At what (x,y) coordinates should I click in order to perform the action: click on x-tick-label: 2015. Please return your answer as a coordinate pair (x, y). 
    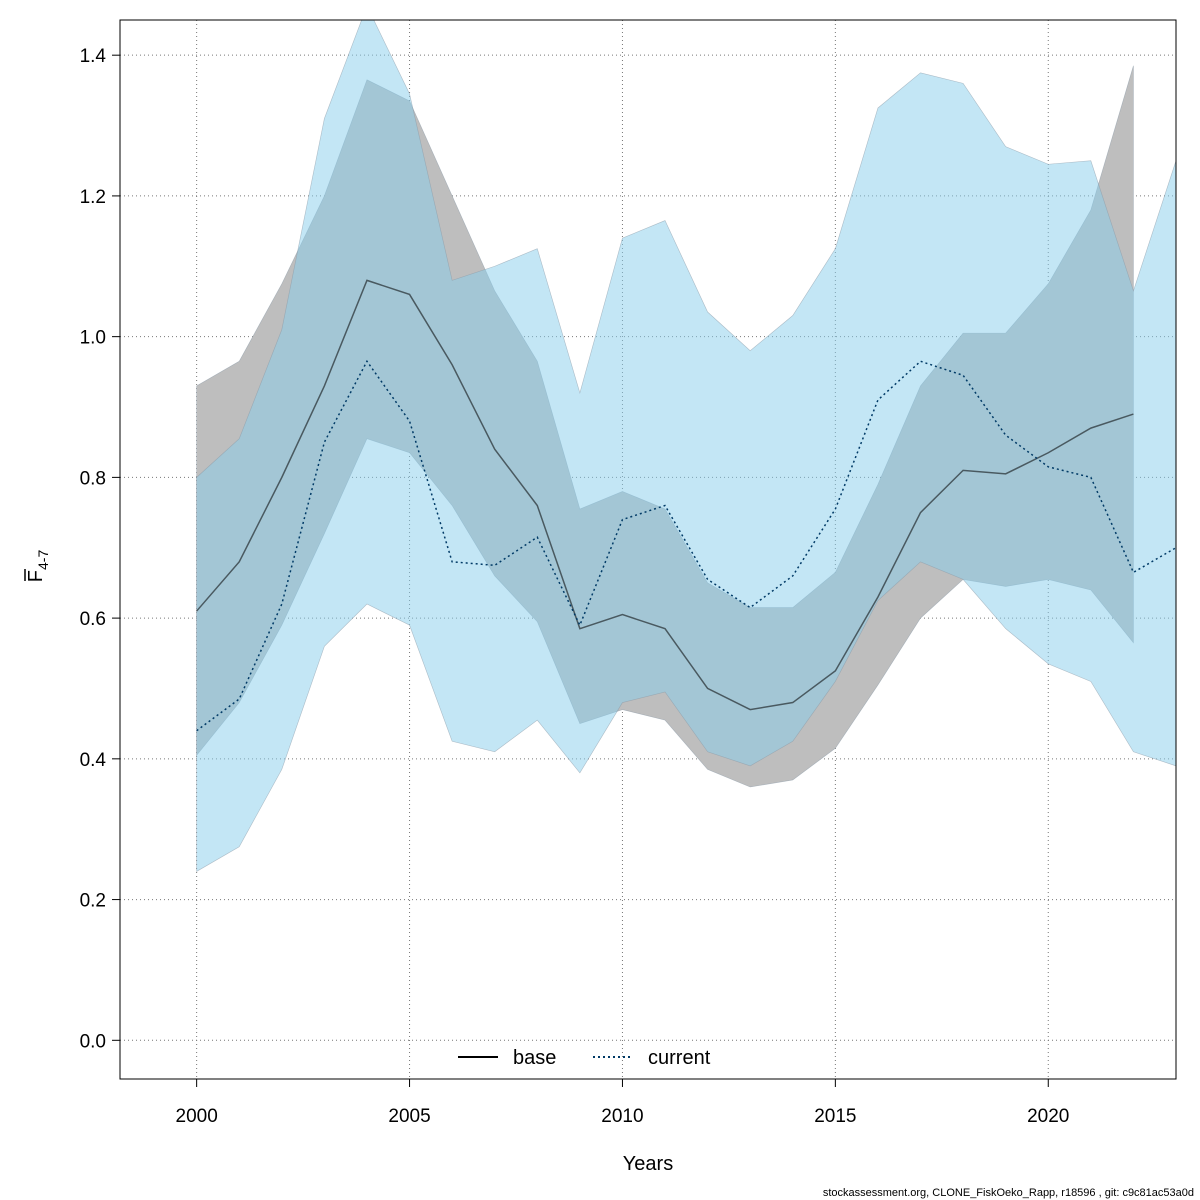
    Looking at the image, I should click on (835, 1116).